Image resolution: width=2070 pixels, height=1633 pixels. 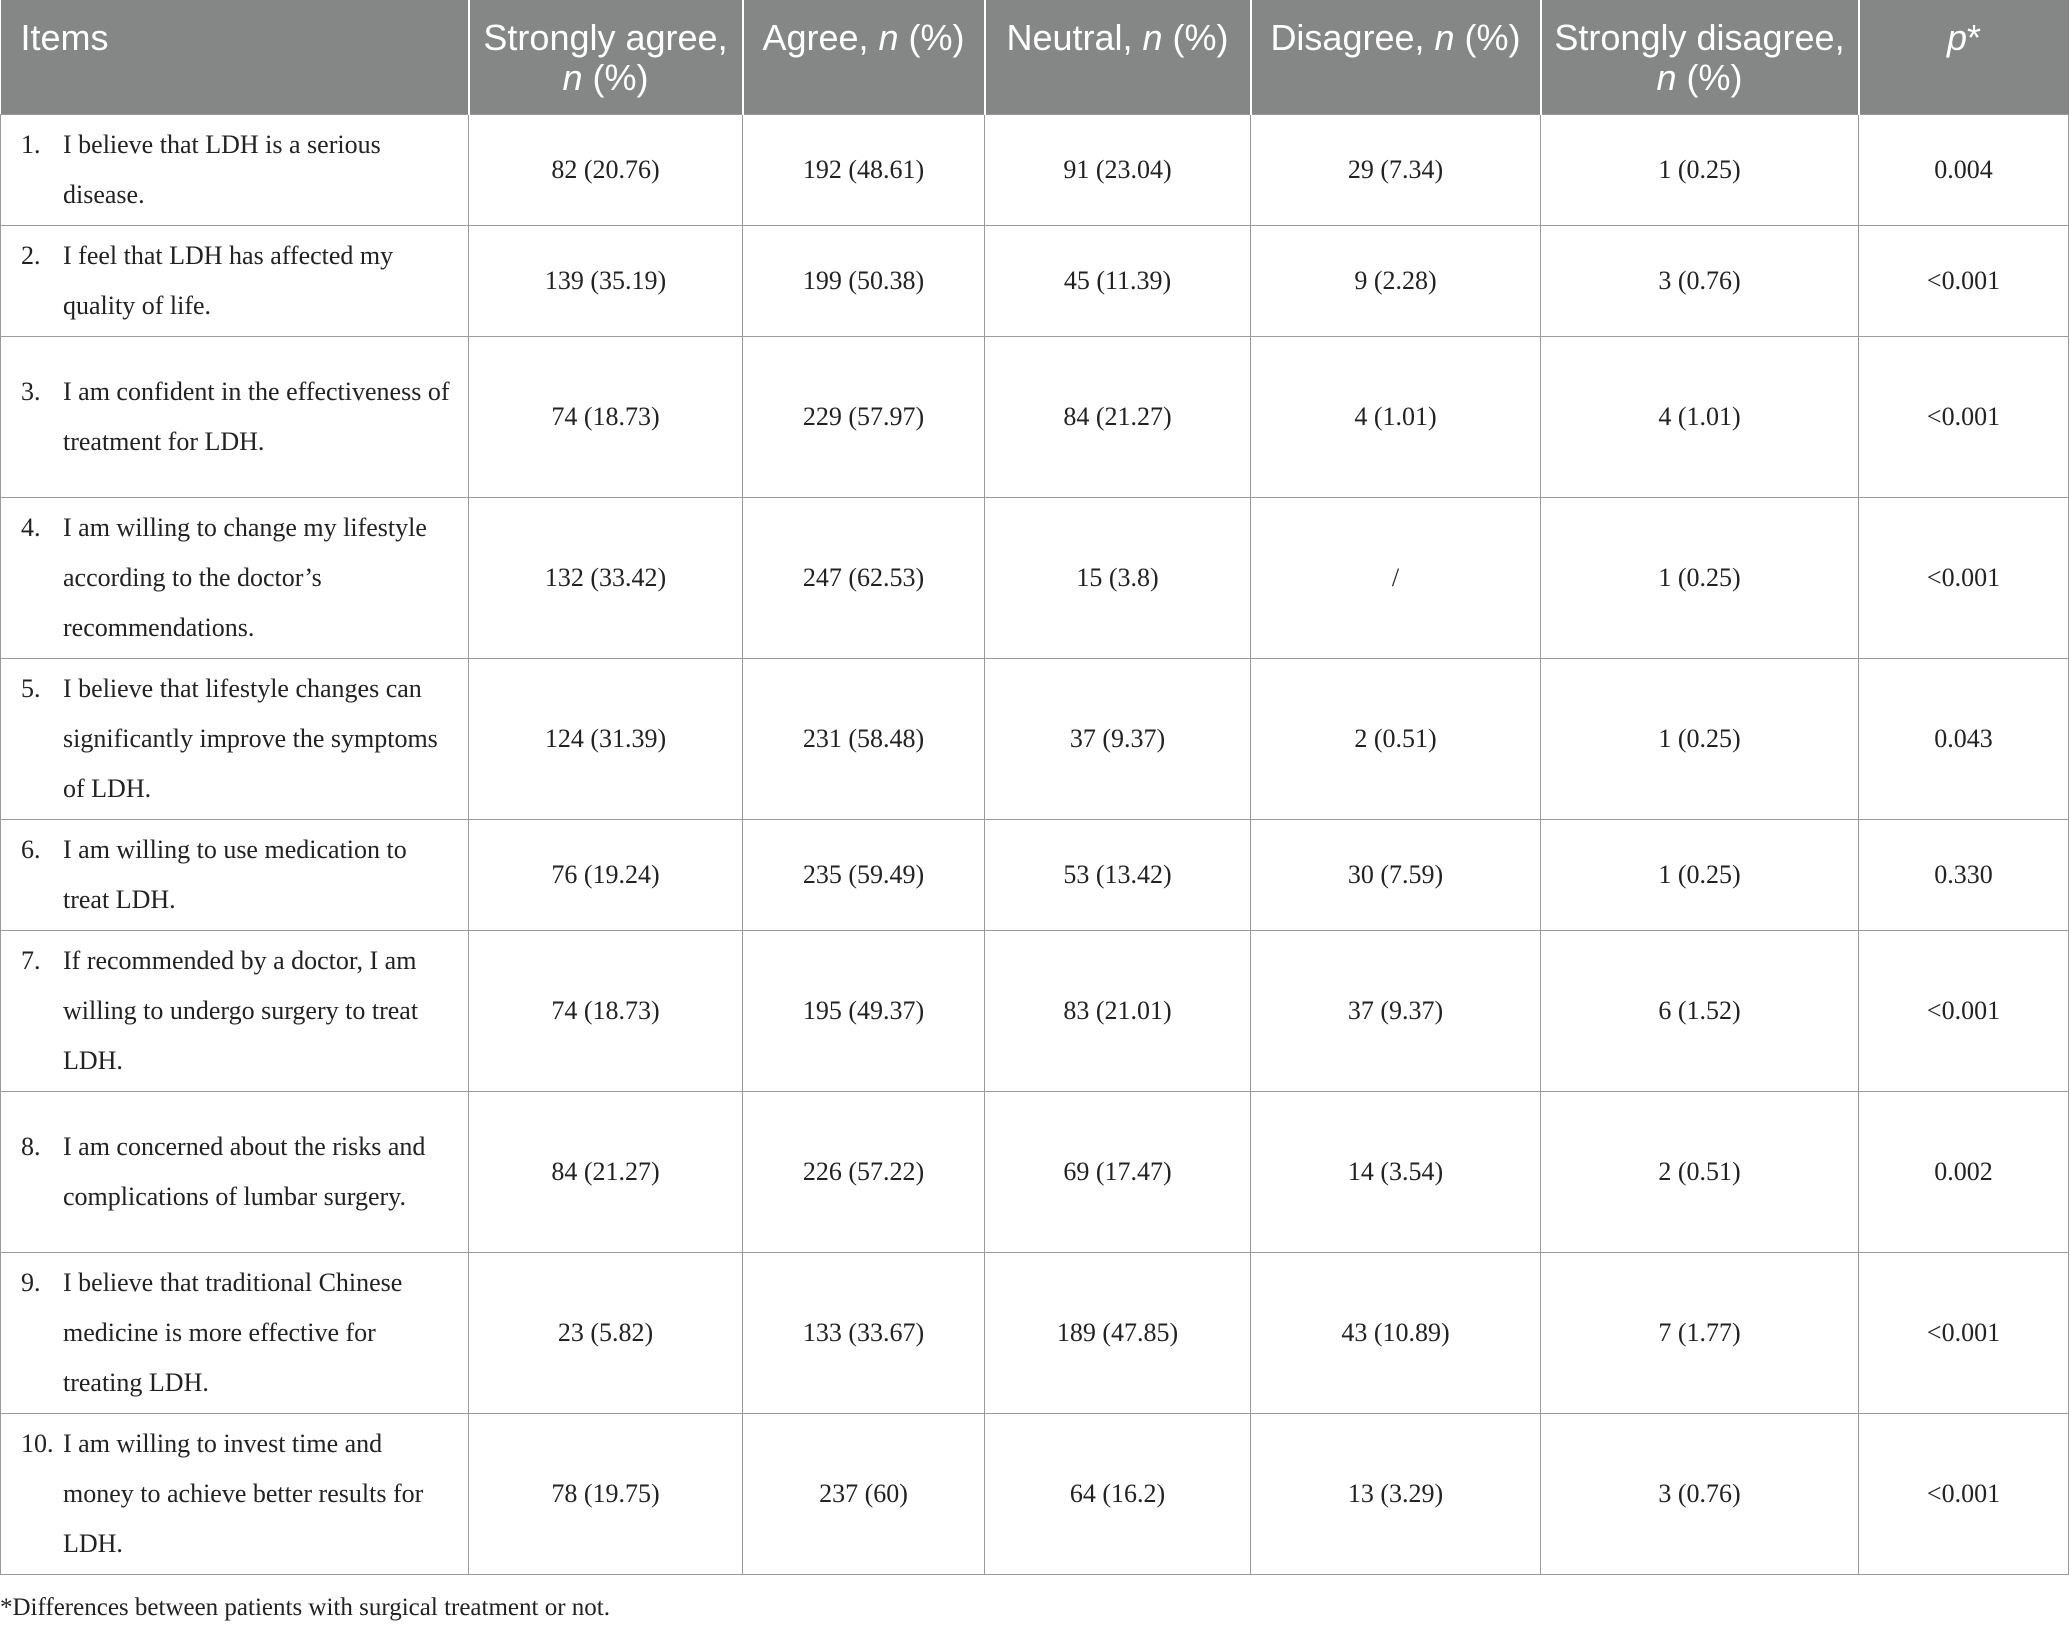 What do you see at coordinates (605, 1332) in the screenshot?
I see `strongly-agree-cell: 23 (5.82)` at bounding box center [605, 1332].